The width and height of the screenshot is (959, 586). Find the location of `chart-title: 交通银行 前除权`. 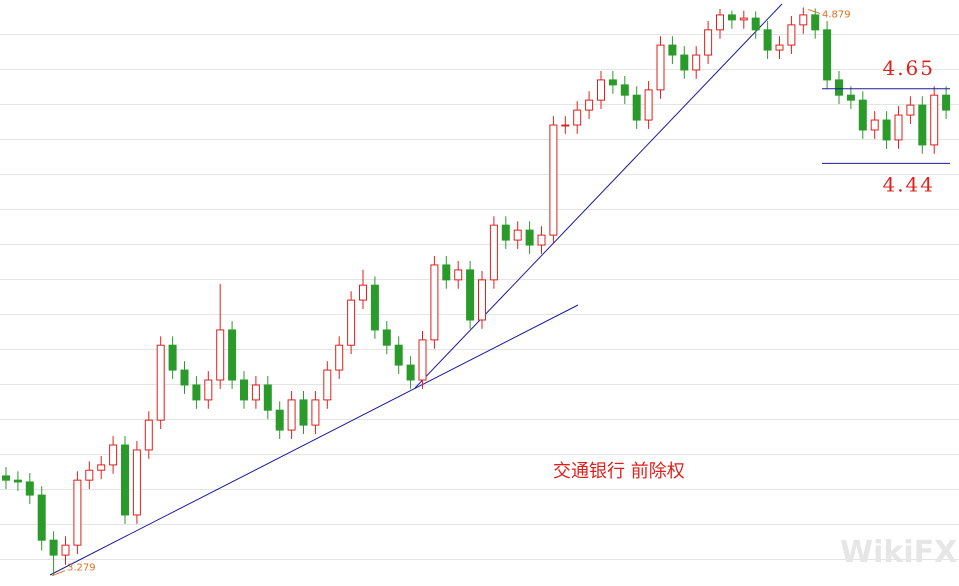

chart-title: 交通银行 前除权 is located at coordinates (619, 471).